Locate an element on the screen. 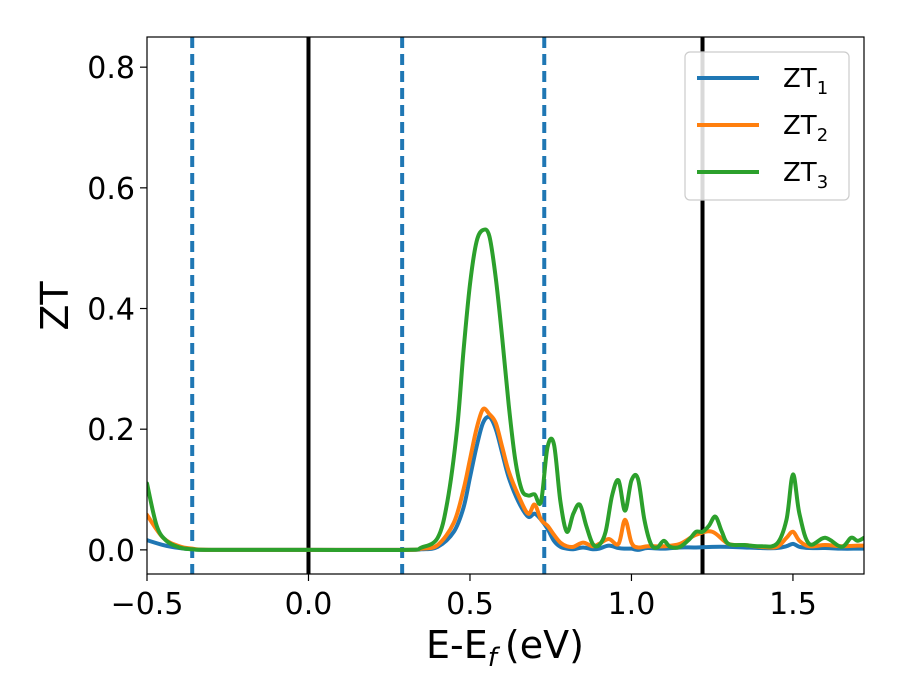 The image size is (900, 700). y-axis-ticks: 0.0 0.2 0.4 0.6 0.8 is located at coordinates (117, 310).